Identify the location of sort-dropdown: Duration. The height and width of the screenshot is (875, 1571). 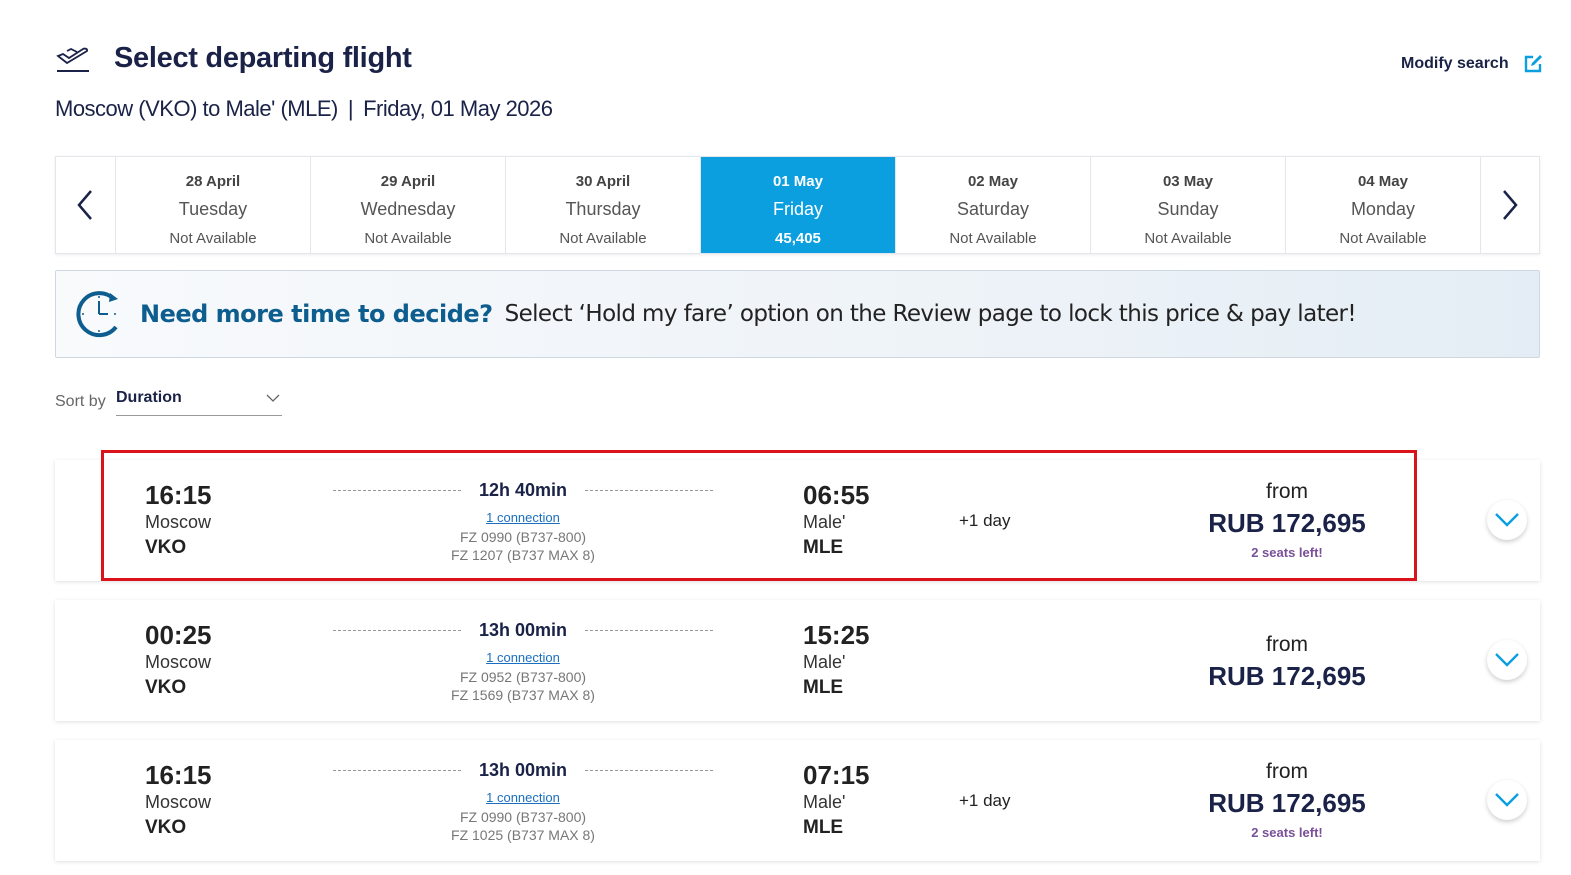
(199, 401).